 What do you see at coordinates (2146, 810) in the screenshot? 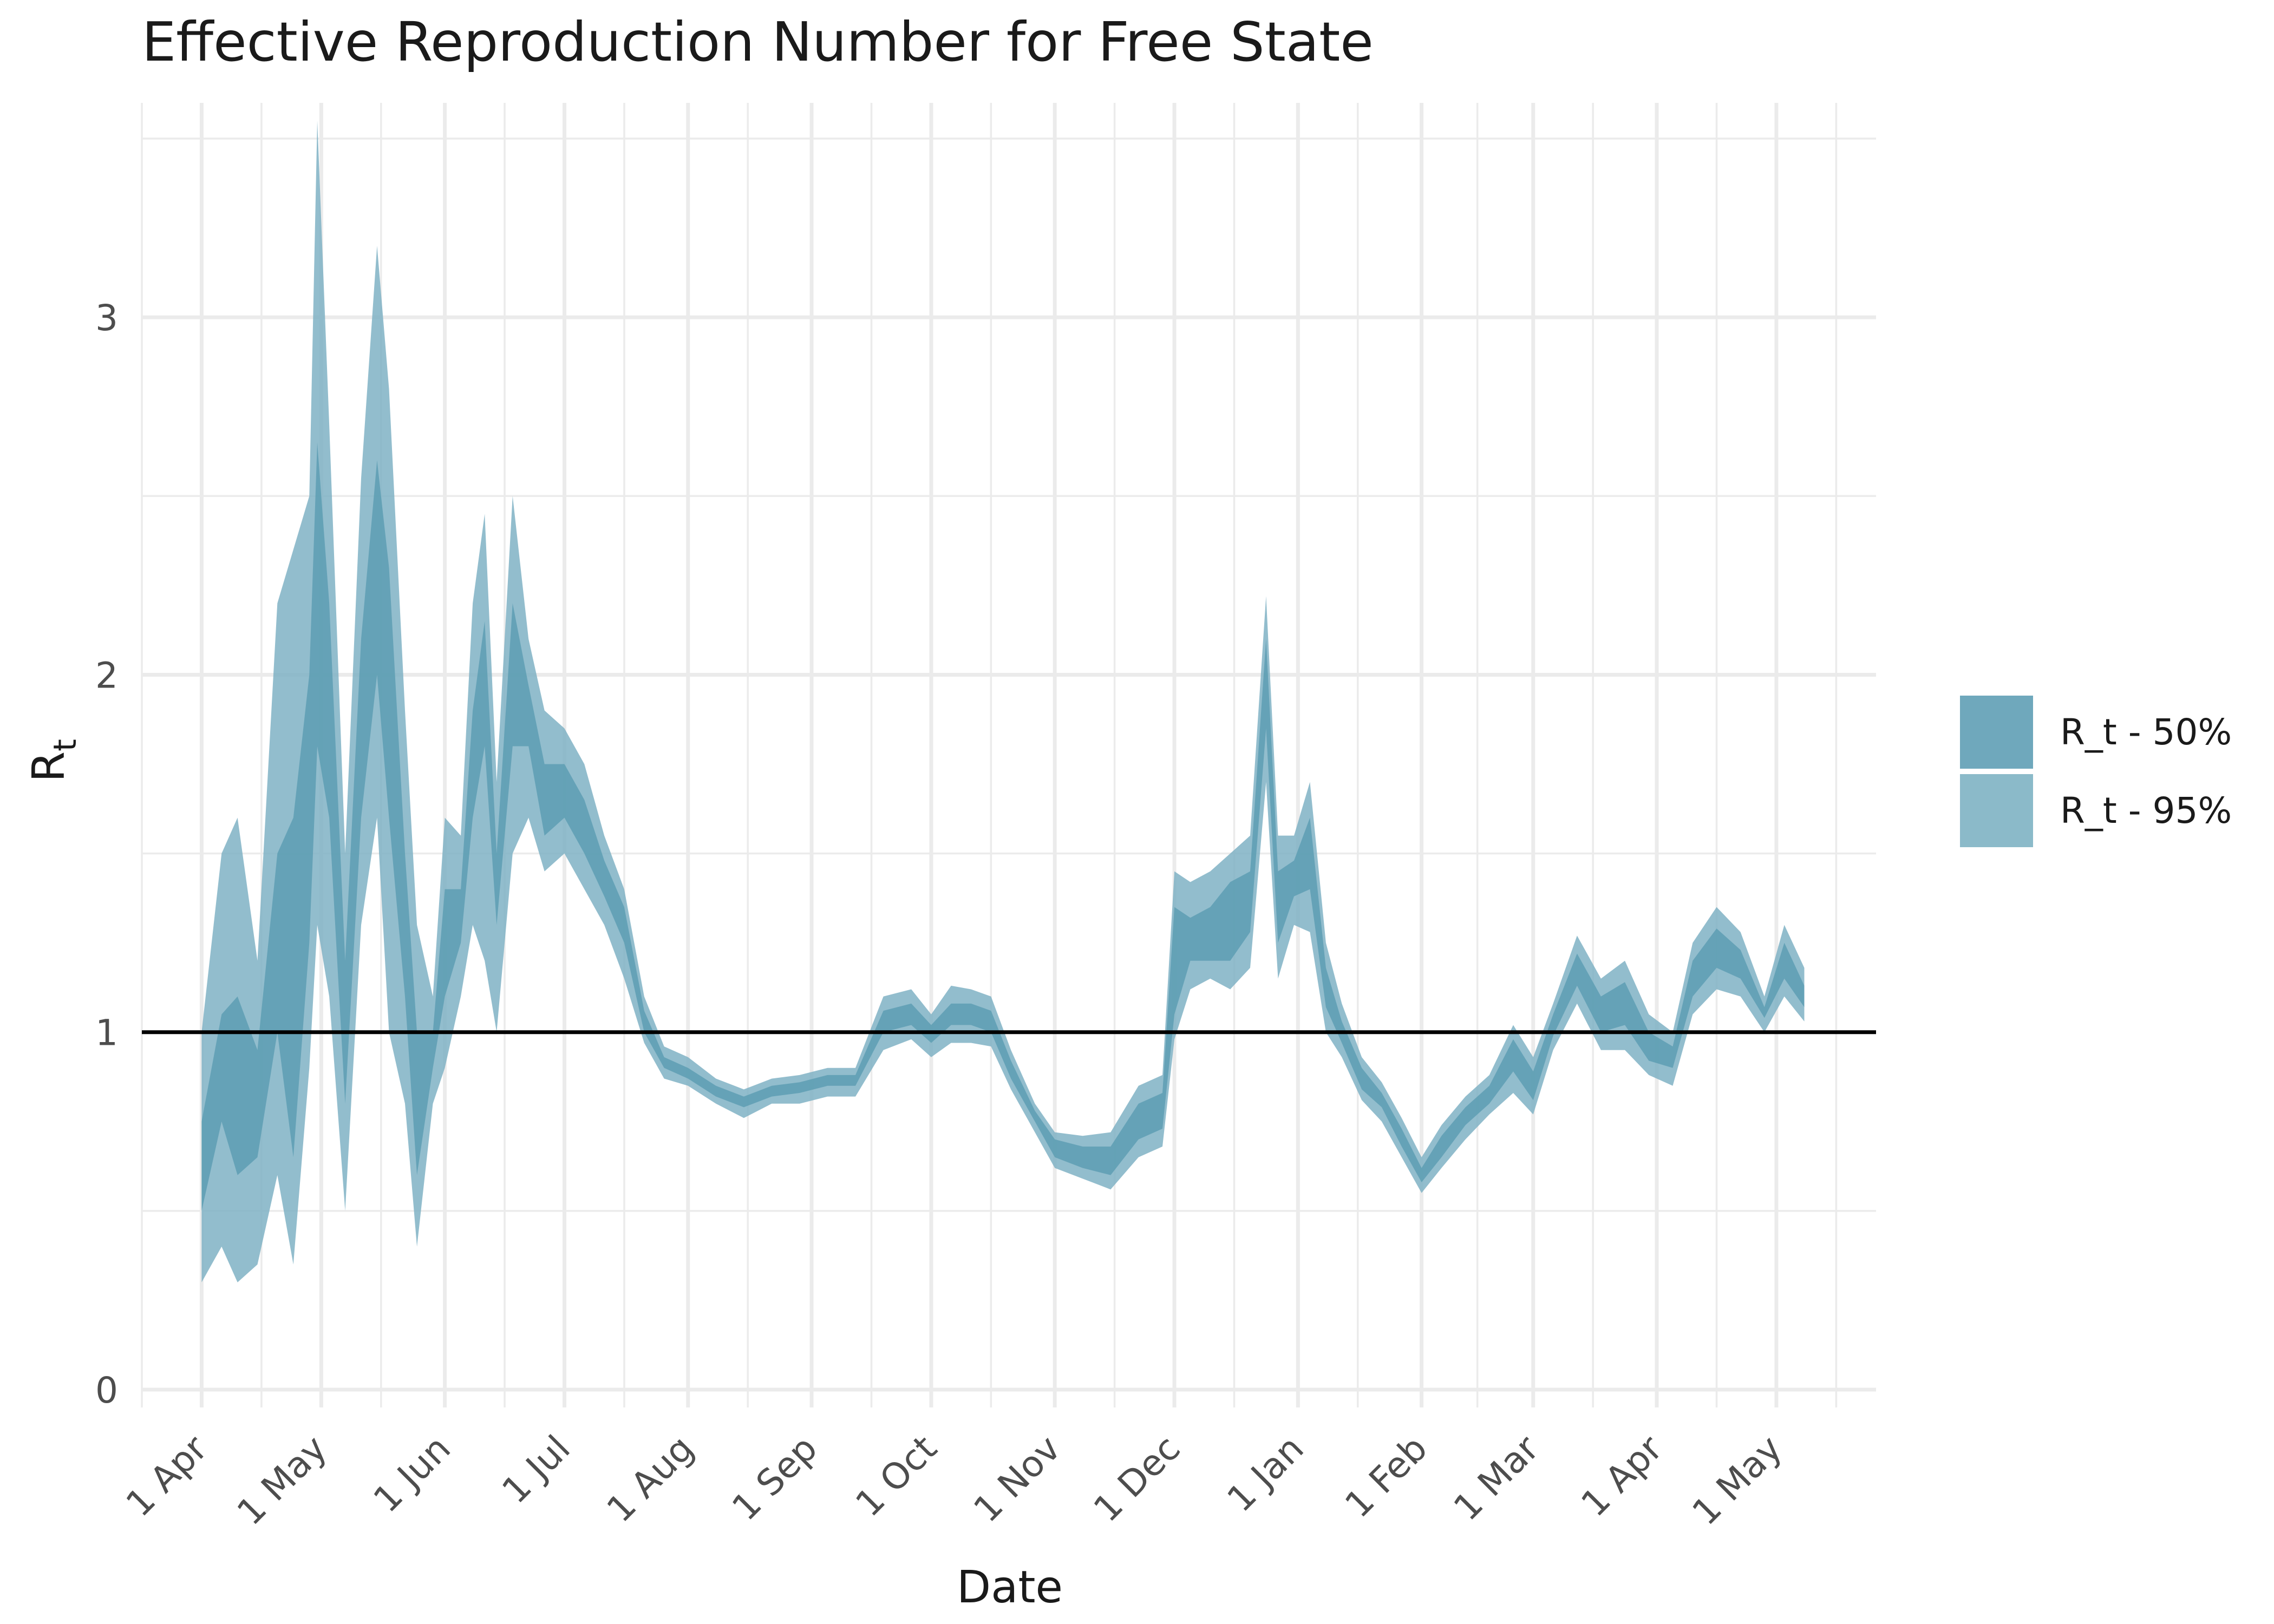
I see `legend-label: R_t - 95%` at bounding box center [2146, 810].